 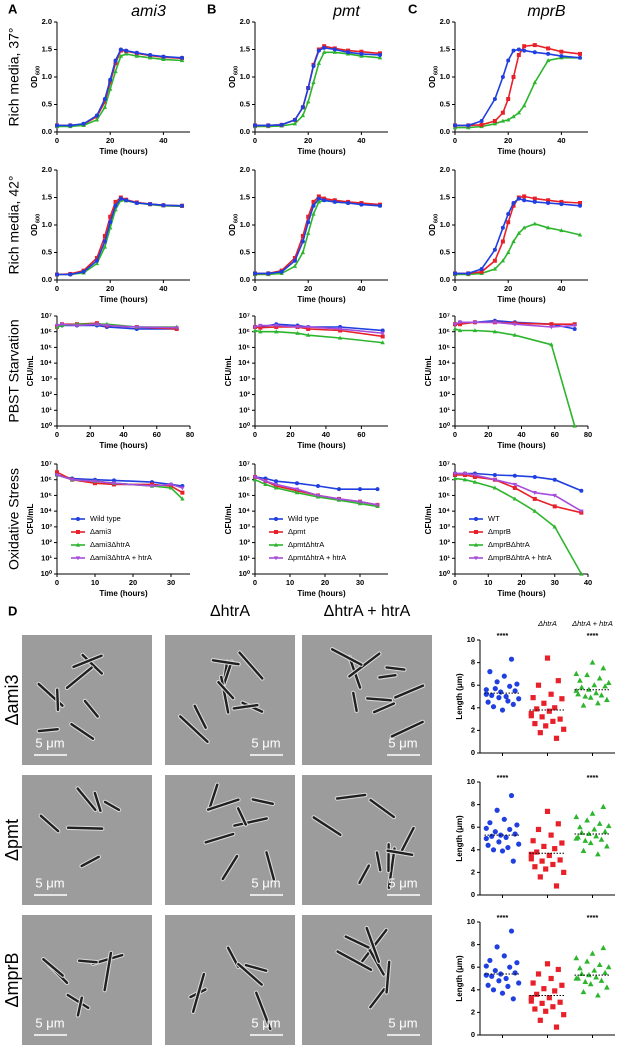 I want to click on y-tick-label: 0.0, so click(x=445, y=279).